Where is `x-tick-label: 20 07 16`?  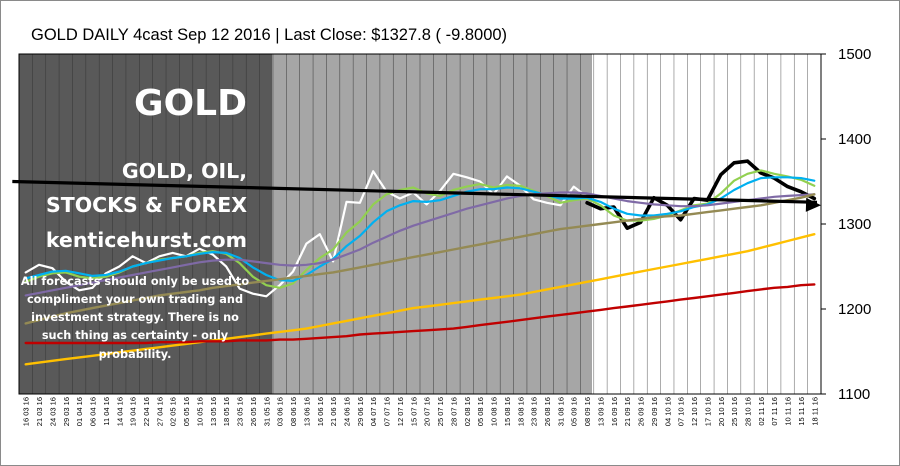 x-tick-label: 20 07 16 is located at coordinates (427, 411).